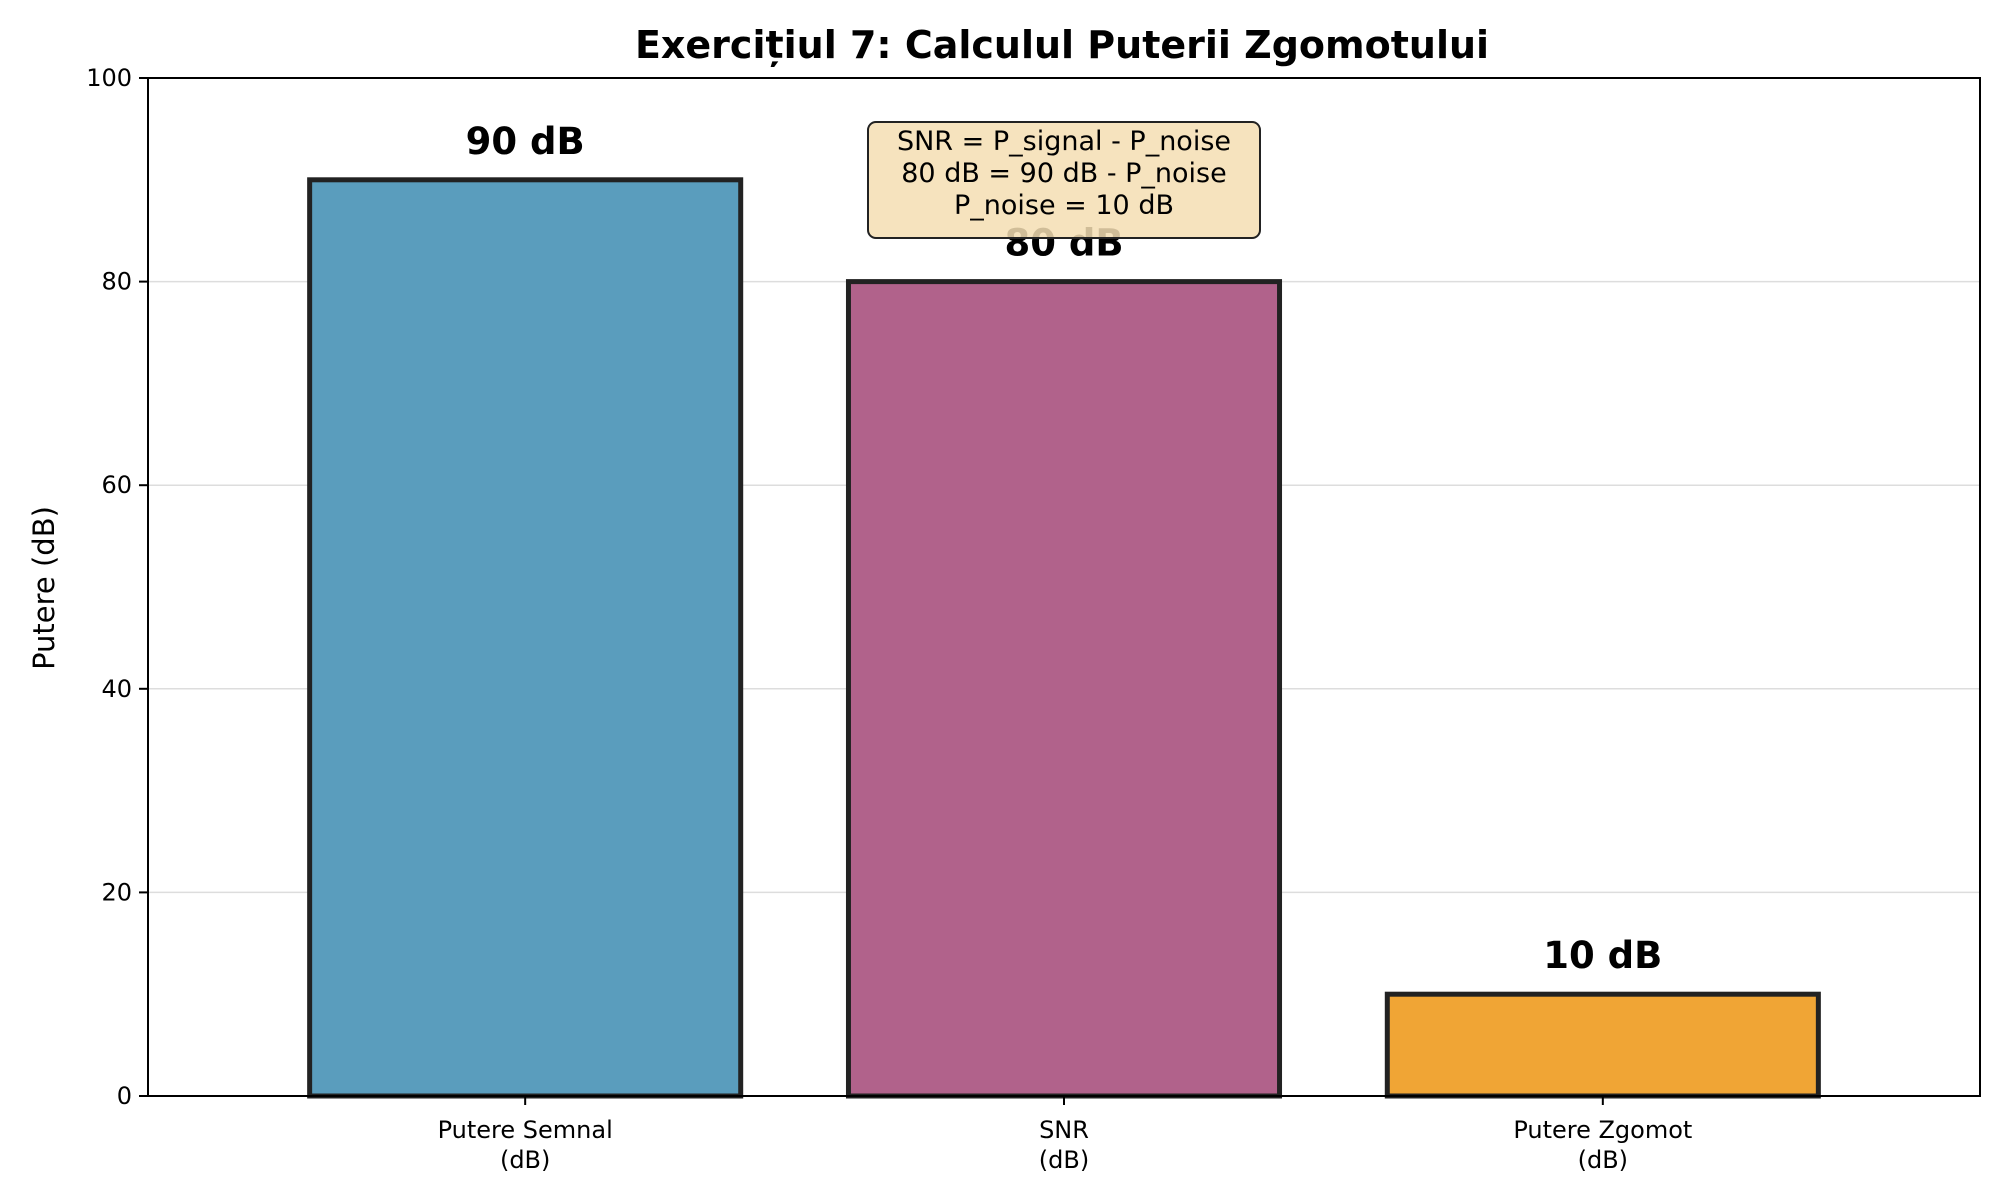 This screenshot has width=2000, height=1204. I want to click on y-tick-label: 40, so click(116, 689).